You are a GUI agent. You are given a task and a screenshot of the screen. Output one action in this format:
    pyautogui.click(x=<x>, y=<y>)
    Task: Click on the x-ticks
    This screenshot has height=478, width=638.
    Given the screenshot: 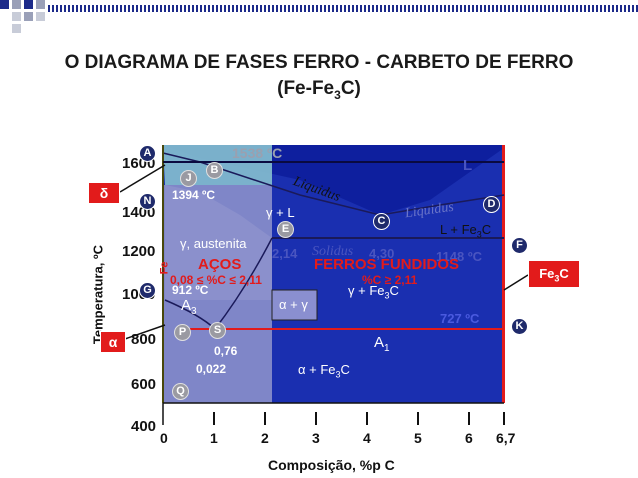 What is the action you would take?
    pyautogui.click(x=359, y=418)
    